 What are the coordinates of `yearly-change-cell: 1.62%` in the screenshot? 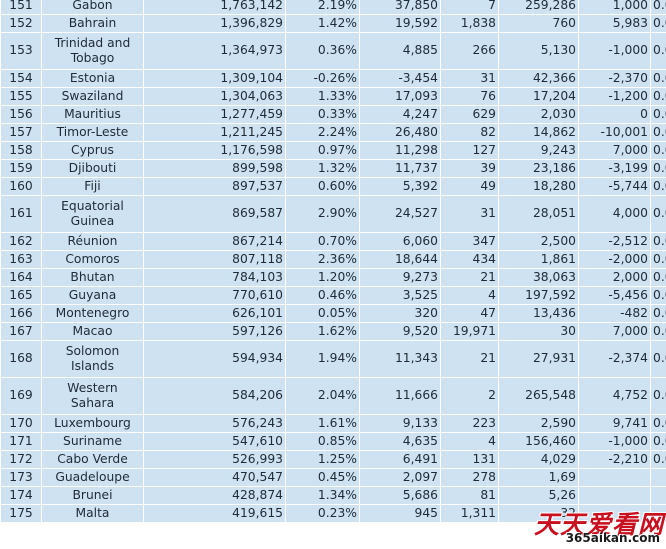 It's located at (322, 331).